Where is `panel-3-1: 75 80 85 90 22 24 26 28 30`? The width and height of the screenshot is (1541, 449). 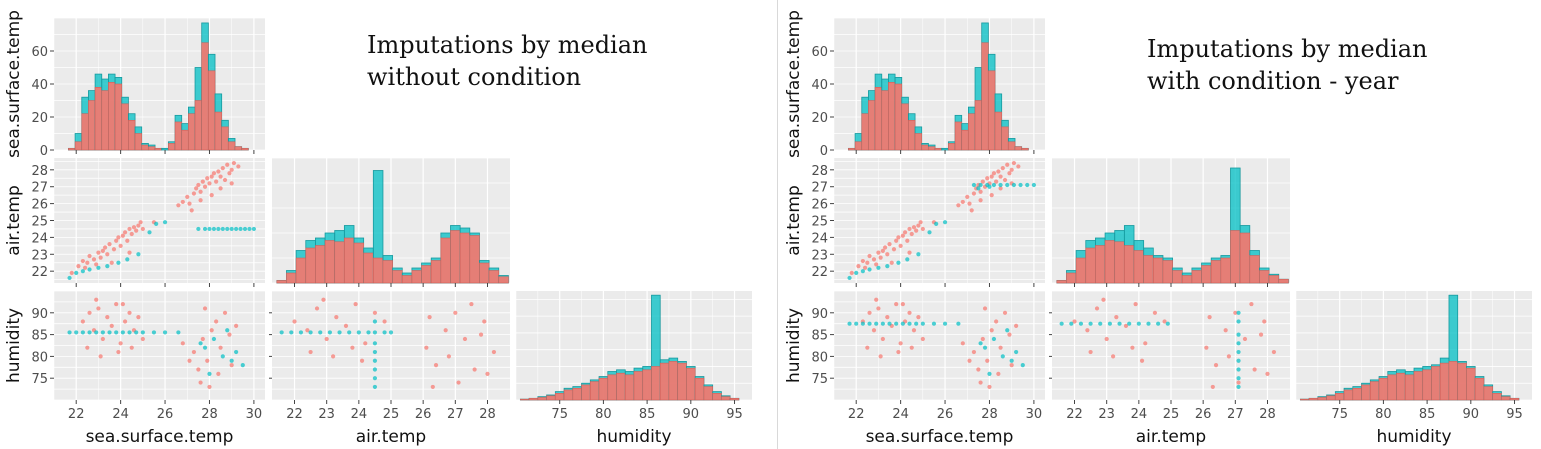 panel-3-1: 75 80 85 90 22 24 26 28 30 is located at coordinates (928, 356).